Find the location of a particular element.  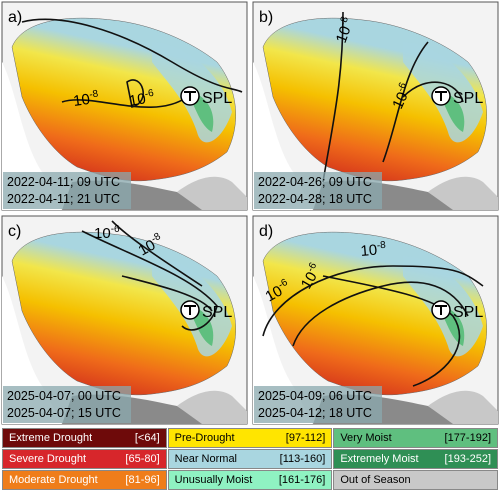

legend-range: [161-176] is located at coordinates (302, 480).